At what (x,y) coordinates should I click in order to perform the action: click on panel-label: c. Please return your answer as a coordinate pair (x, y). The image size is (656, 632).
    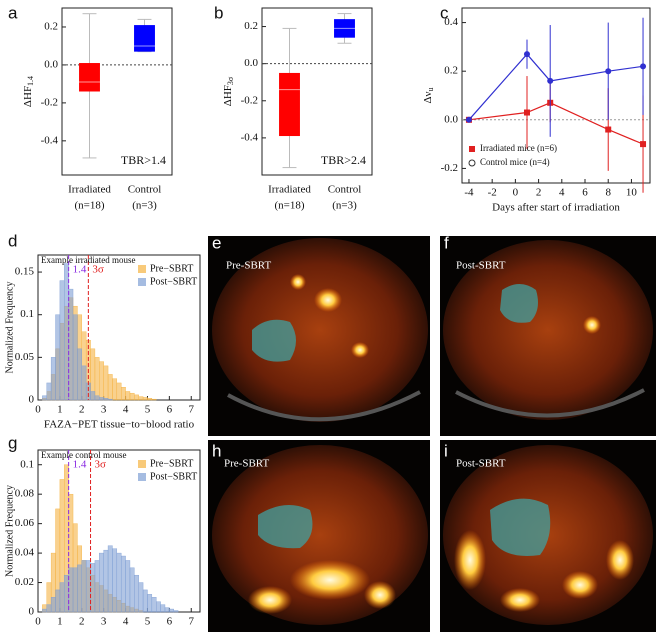
    Looking at the image, I should click on (444, 12).